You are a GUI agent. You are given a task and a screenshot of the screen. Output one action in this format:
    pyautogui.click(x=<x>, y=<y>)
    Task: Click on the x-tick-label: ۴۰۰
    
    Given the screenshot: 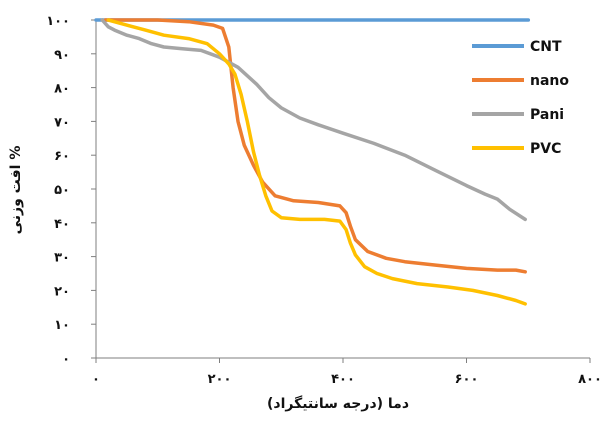 What is the action you would take?
    pyautogui.click(x=343, y=379)
    